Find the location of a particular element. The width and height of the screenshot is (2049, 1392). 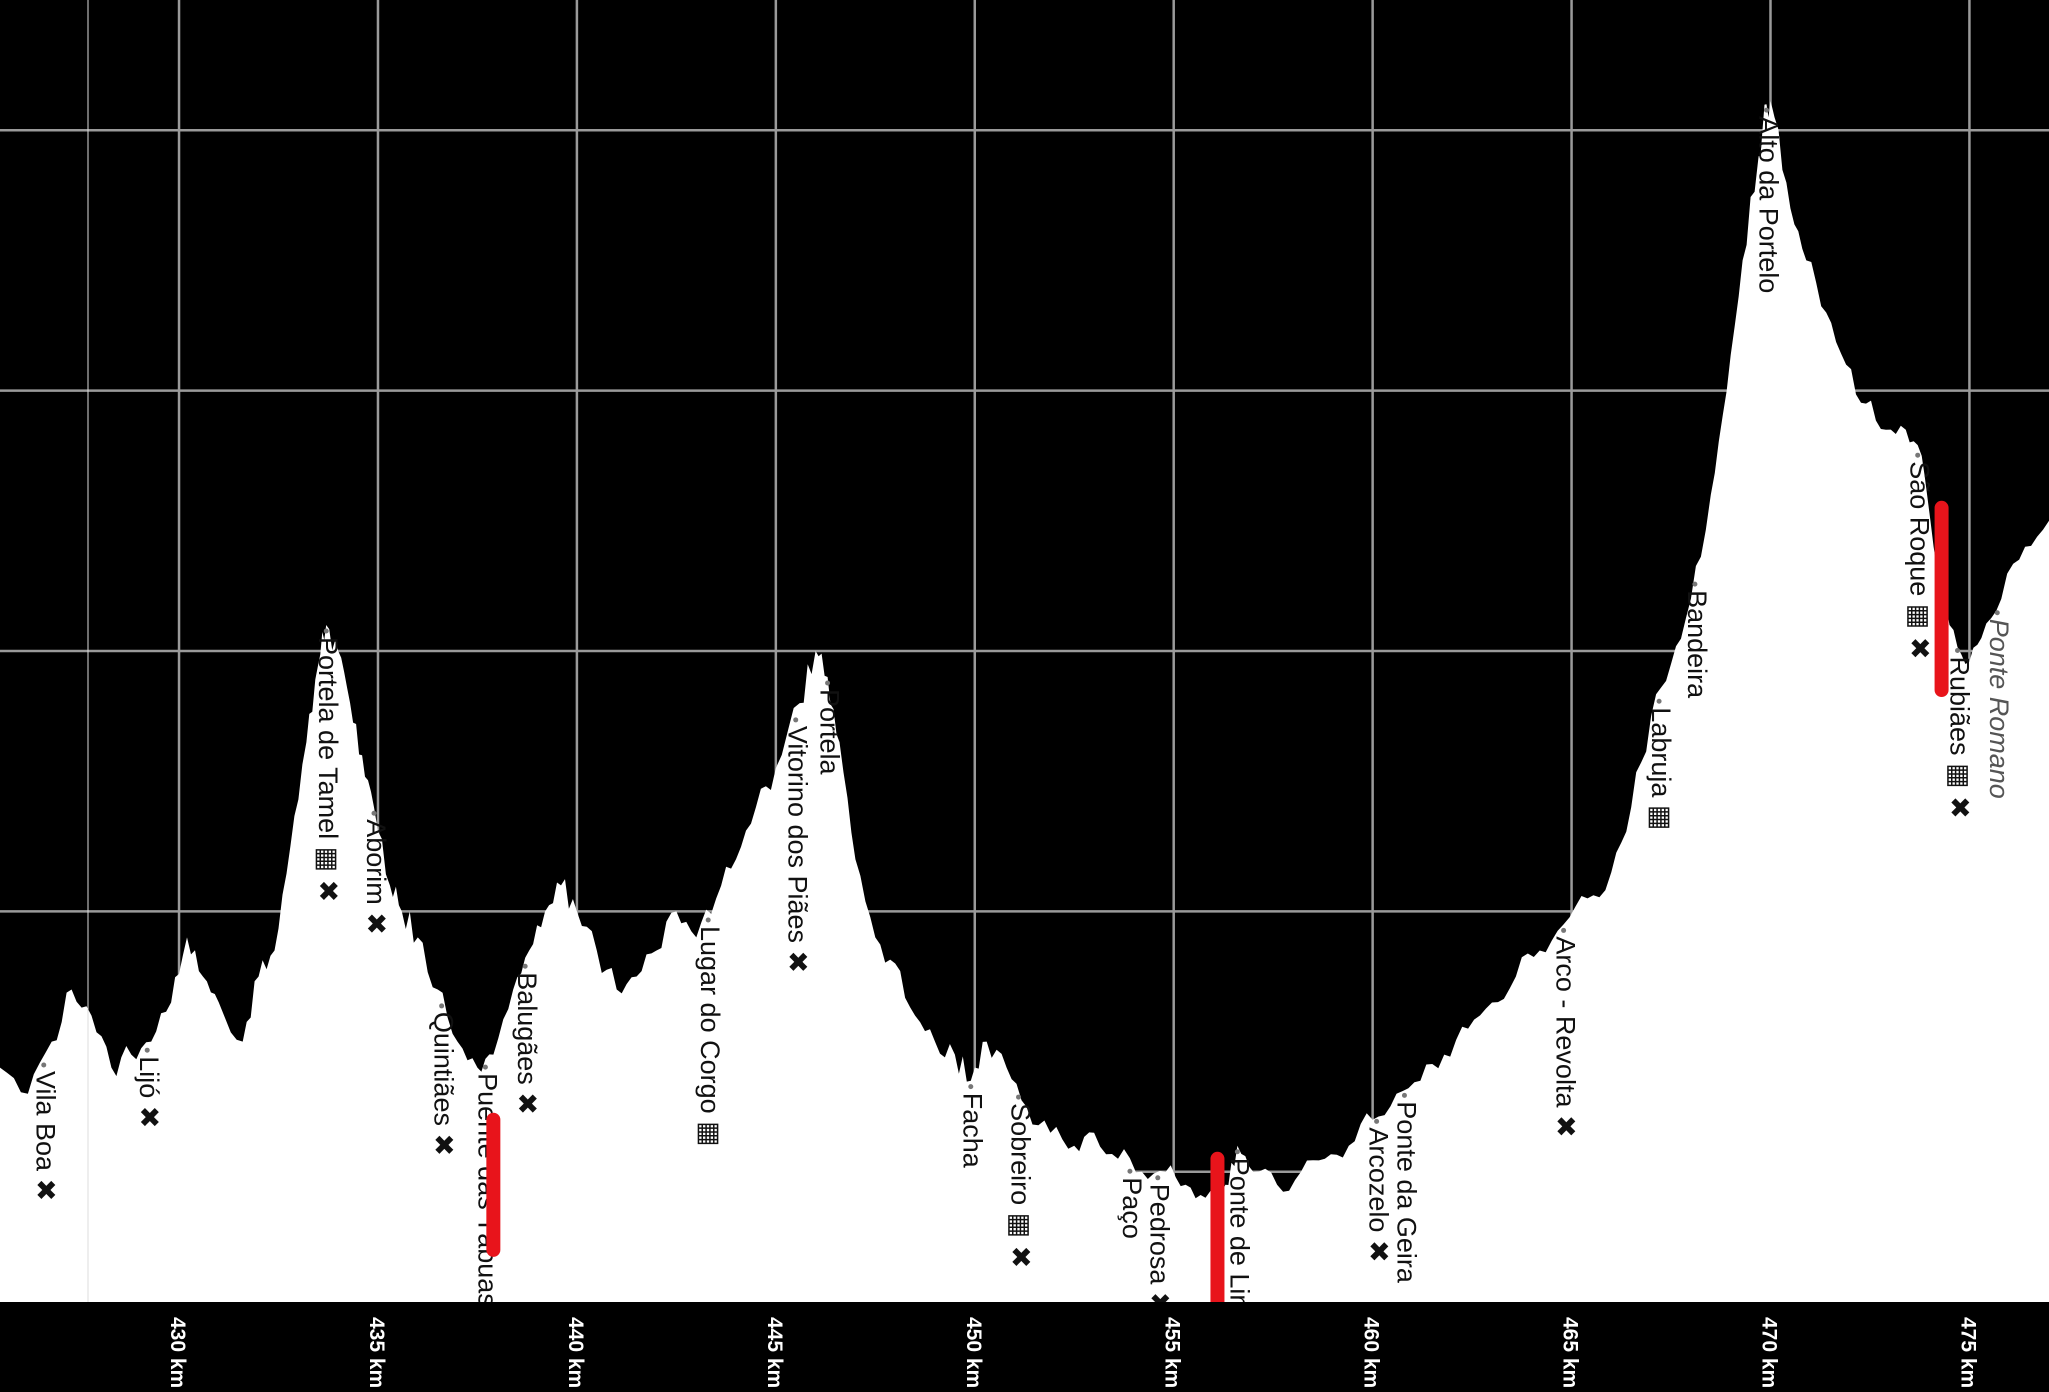

place-label: Ponte Romano is located at coordinates (1999, 709).